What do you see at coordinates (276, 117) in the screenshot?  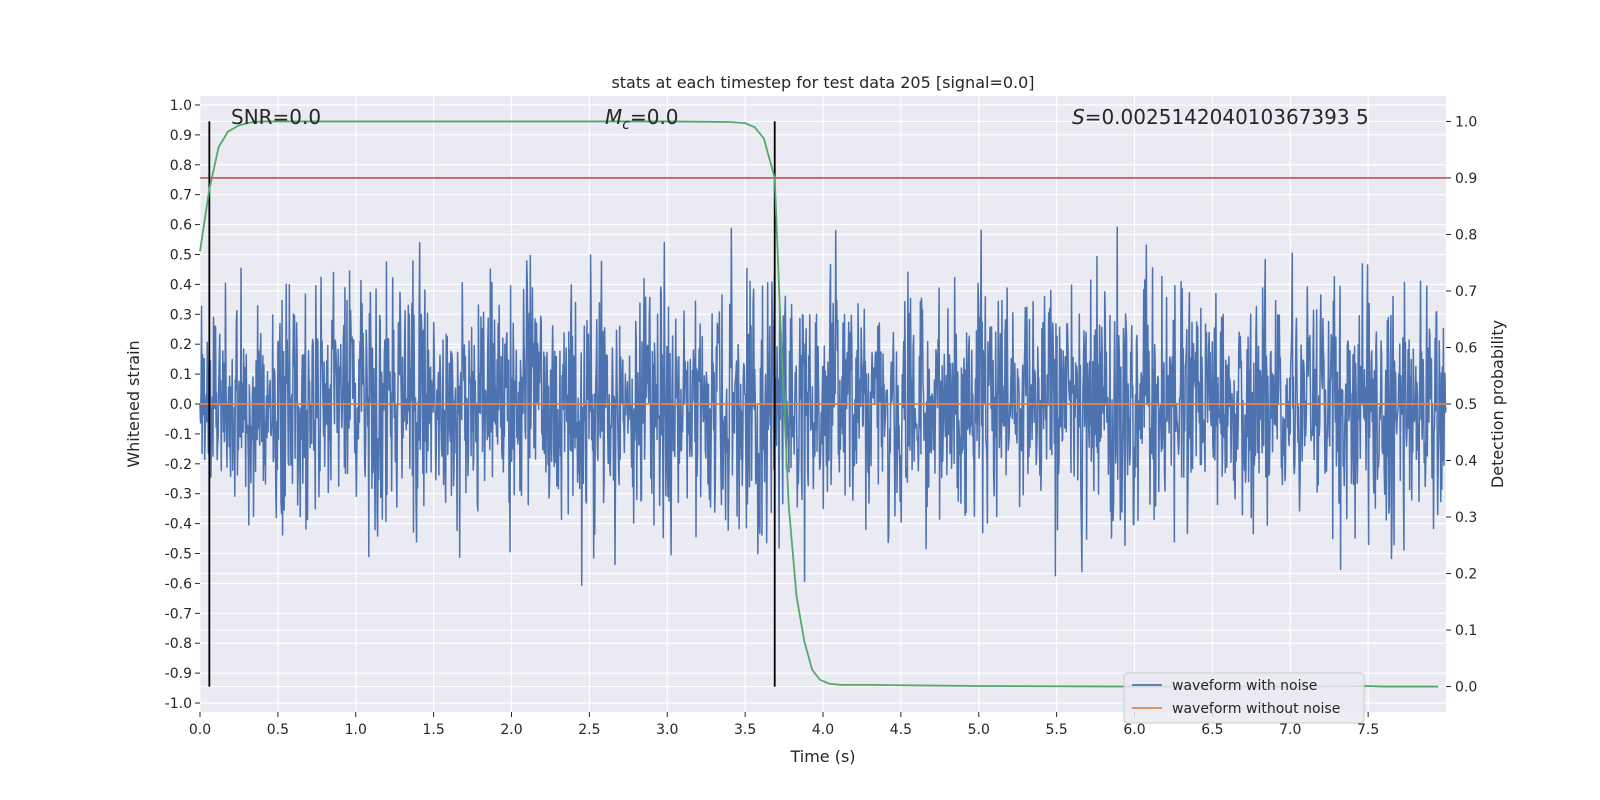 I see `snr-annotation: SNR=0.0` at bounding box center [276, 117].